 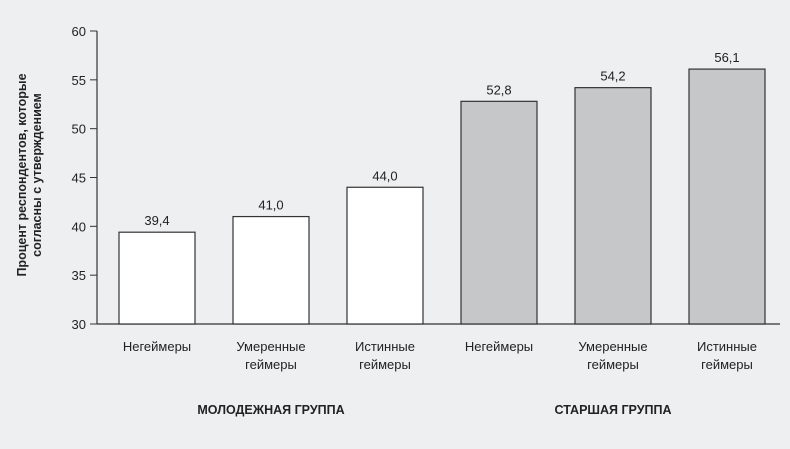 What do you see at coordinates (79, 226) in the screenshot?
I see `y-tick-label: 40` at bounding box center [79, 226].